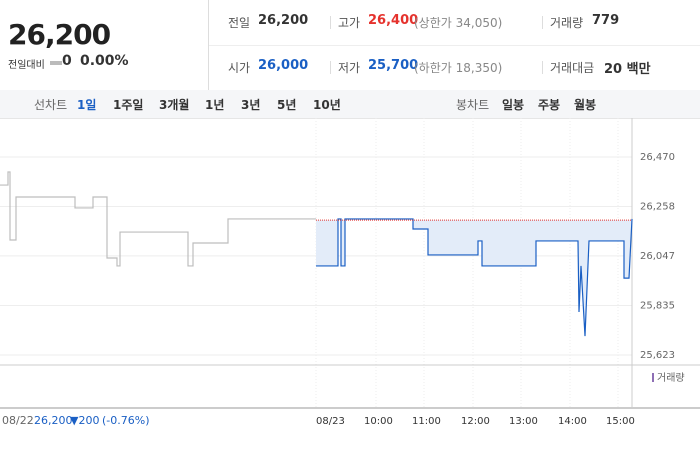  Describe the element at coordinates (657, 256) in the screenshot. I see `y-tick-label: 26,047` at that location.